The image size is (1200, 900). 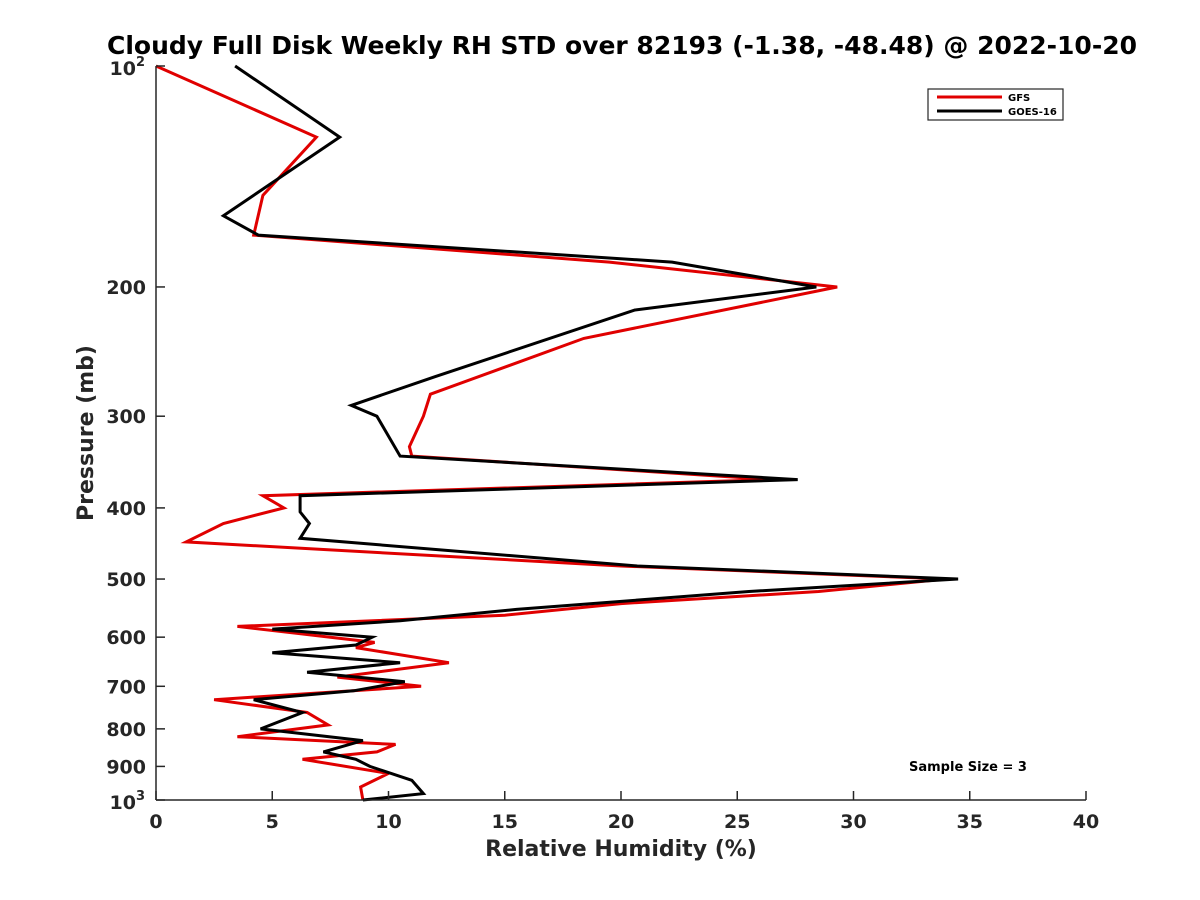 I want to click on x-tick-label: 25, so click(x=737, y=822).